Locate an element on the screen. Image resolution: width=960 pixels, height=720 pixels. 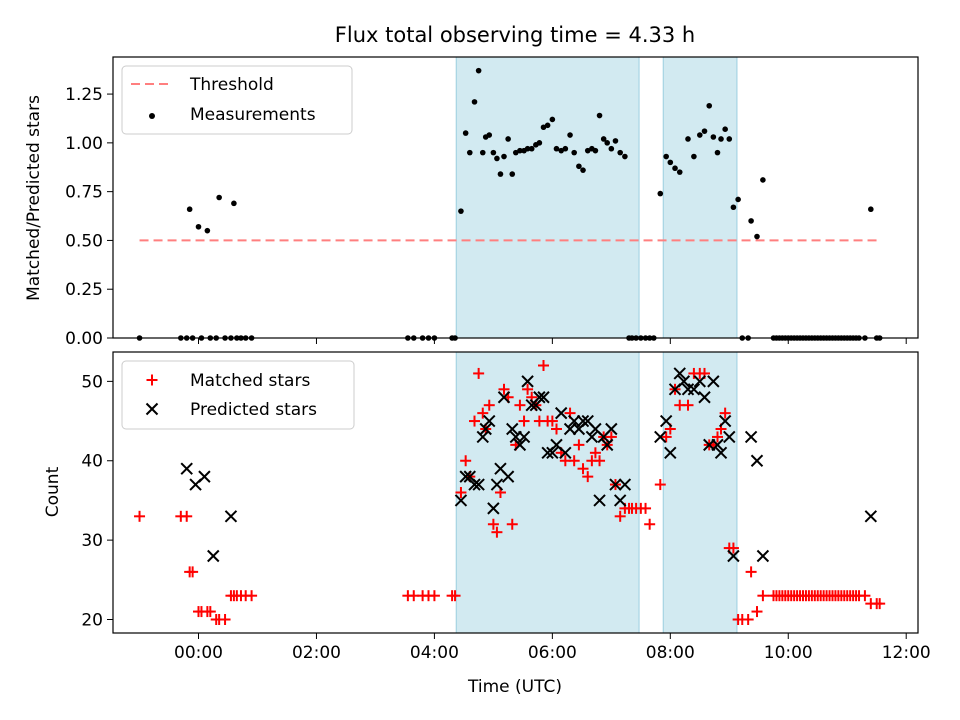
legend-threshold-label: Threshold is located at coordinates (231, 85).